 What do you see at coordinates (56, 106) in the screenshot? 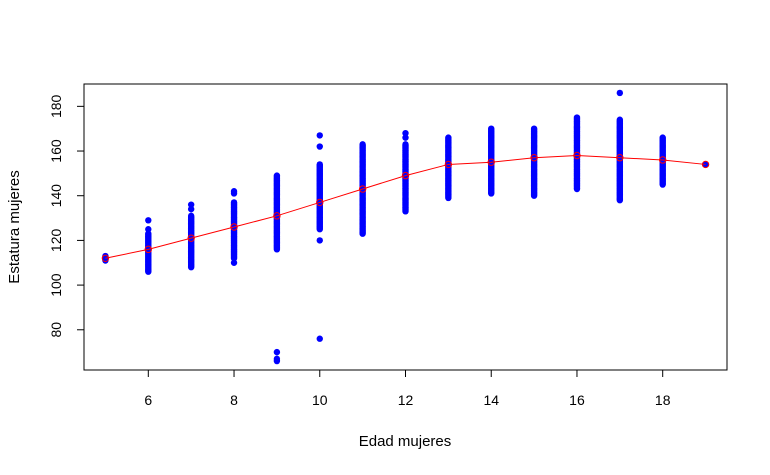
I see `y-tick-label: 180` at bounding box center [56, 106].